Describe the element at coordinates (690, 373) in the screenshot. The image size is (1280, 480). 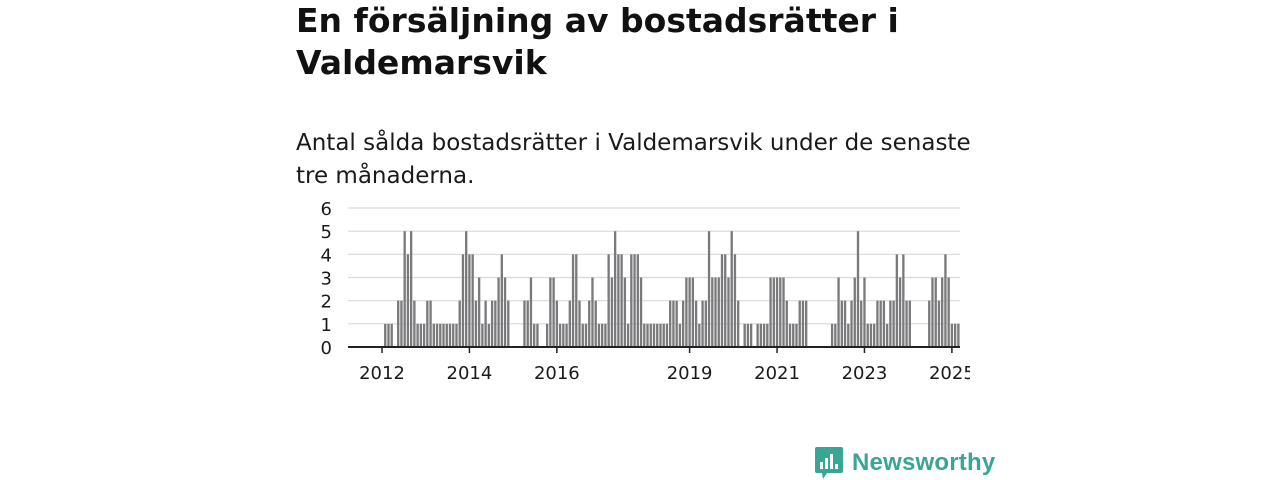
I see `x-tick-label: 2019` at that location.